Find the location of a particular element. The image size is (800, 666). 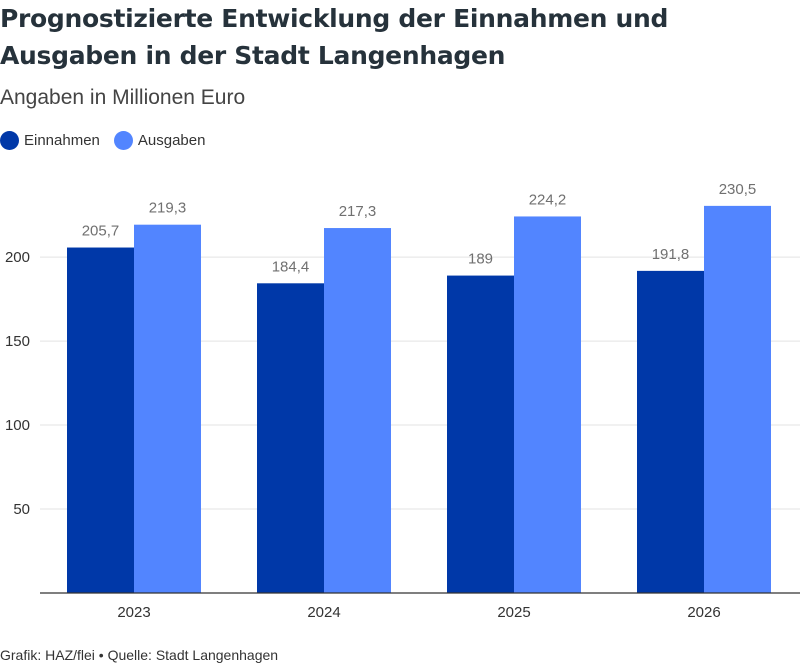

bar-ausgaben-2026 is located at coordinates (737, 399).